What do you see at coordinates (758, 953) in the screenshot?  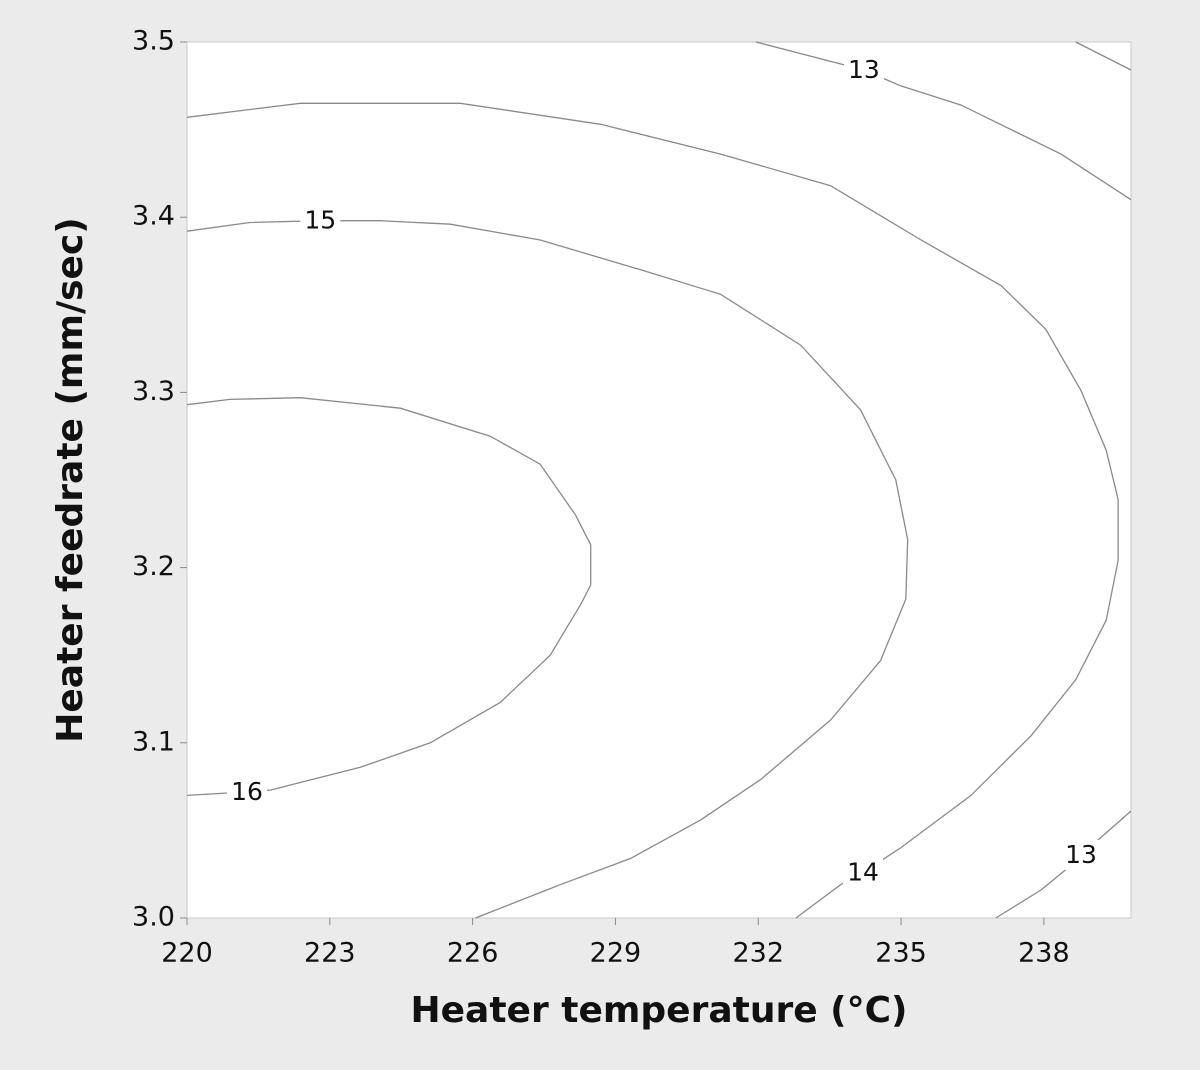 I see `x-tick-label: 232` at bounding box center [758, 953].